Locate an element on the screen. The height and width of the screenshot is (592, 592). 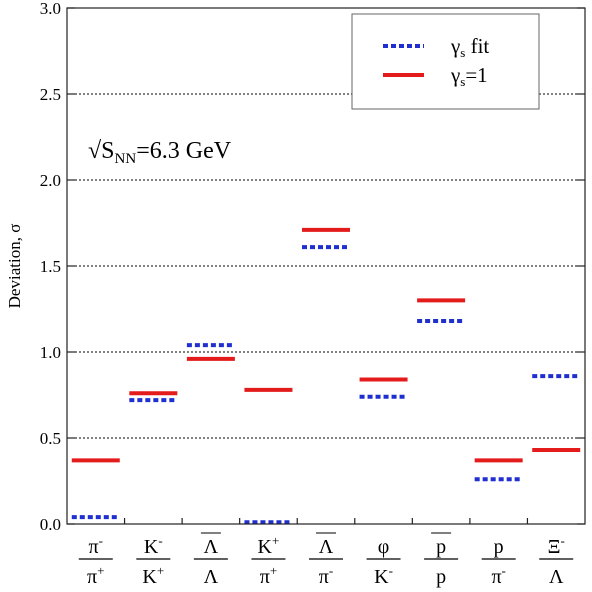
x-tick-label: Ξ- Λ is located at coordinates (556, 560).